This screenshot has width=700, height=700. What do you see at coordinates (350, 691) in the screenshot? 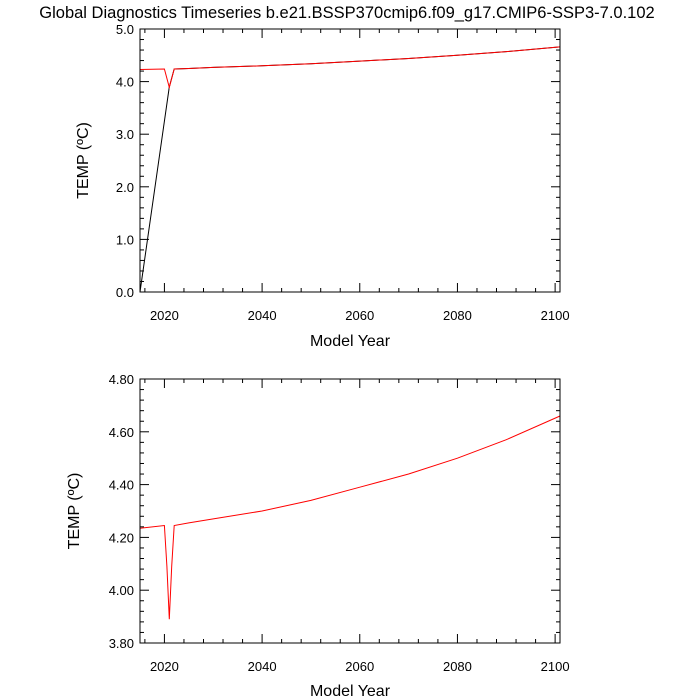
I see `bottom-x-axis-label: Model Year` at bounding box center [350, 691].